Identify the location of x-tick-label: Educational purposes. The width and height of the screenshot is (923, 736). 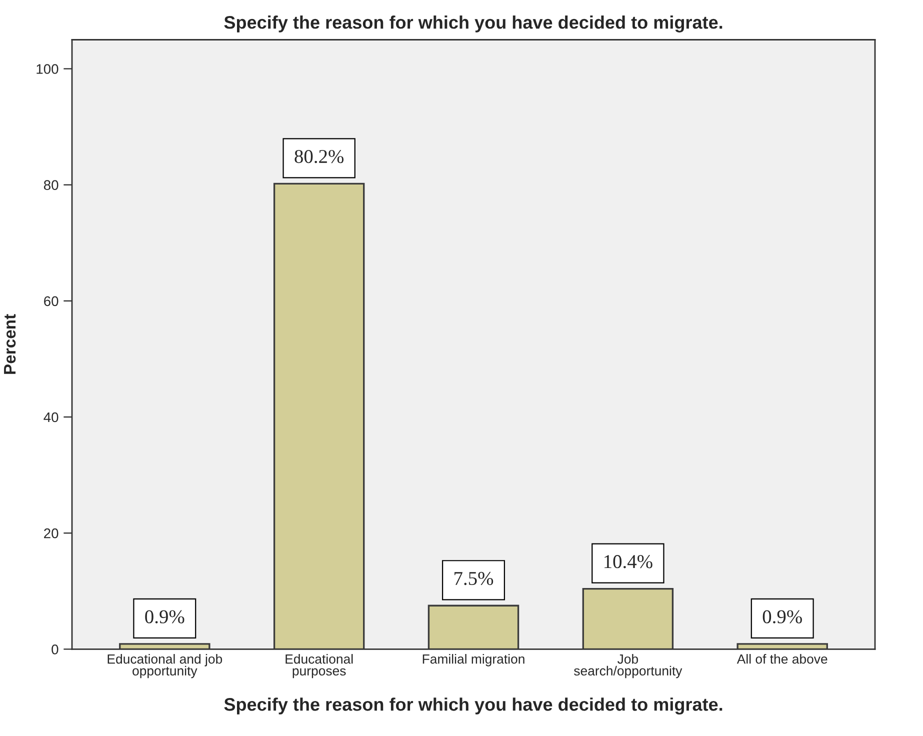
(319, 666).